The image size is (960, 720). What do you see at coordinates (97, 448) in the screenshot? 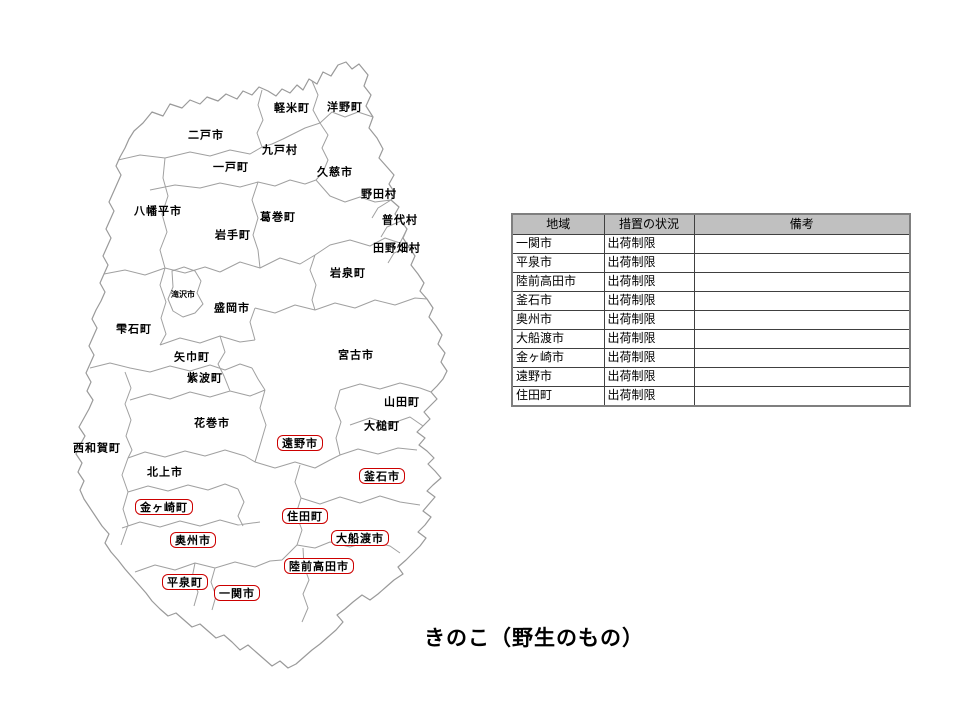
I see `area-label: 西和賀町` at bounding box center [97, 448].